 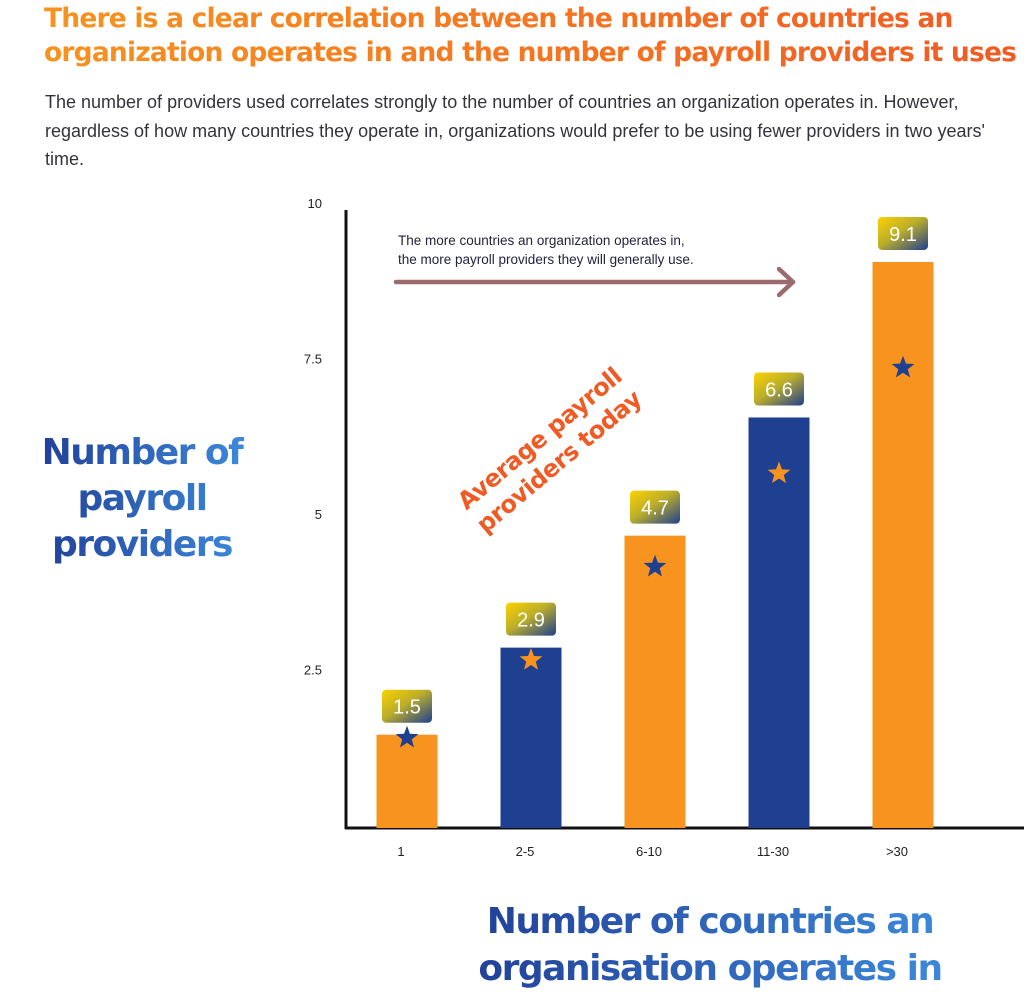 I want to click on x-tick-label: 6-10, so click(x=649, y=851).